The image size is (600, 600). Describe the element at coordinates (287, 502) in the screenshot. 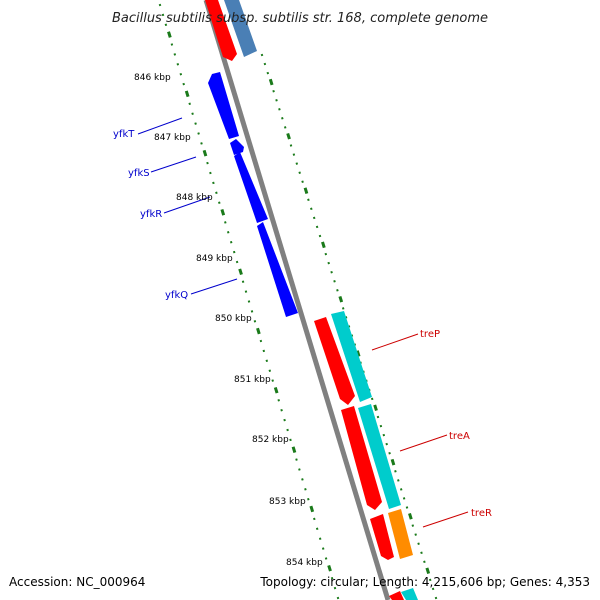

I see `tick-label: 853 kbp` at that location.